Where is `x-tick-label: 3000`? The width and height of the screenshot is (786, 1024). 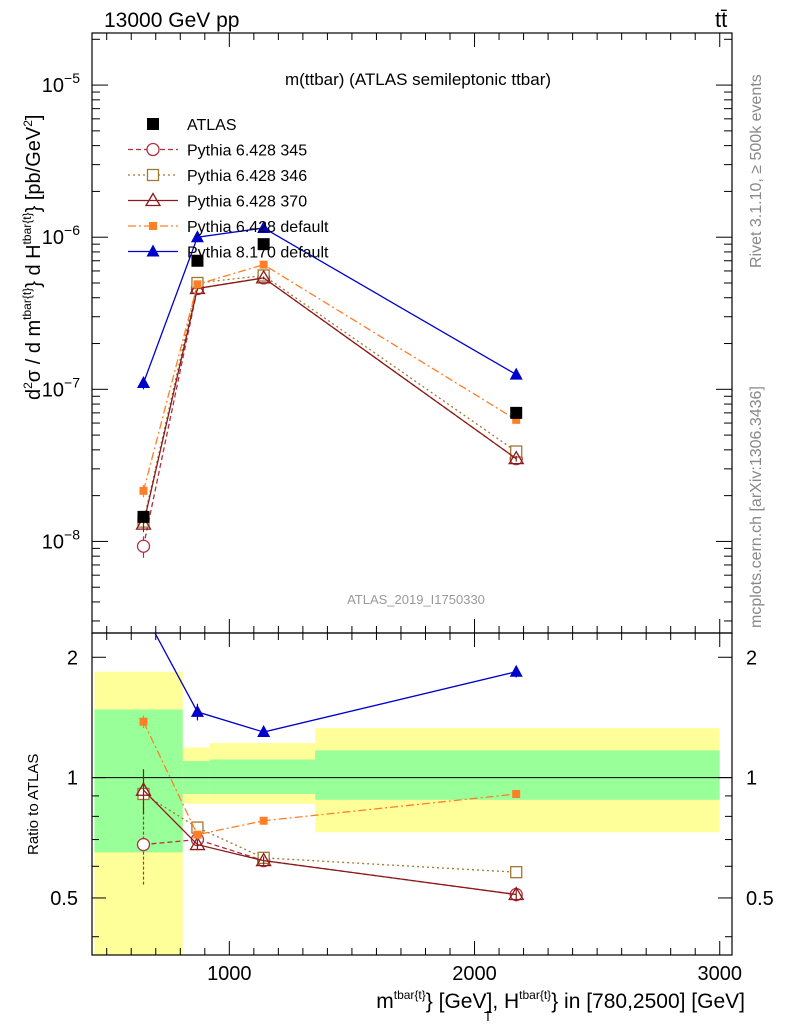 x-tick-label: 3000 is located at coordinates (719, 974).